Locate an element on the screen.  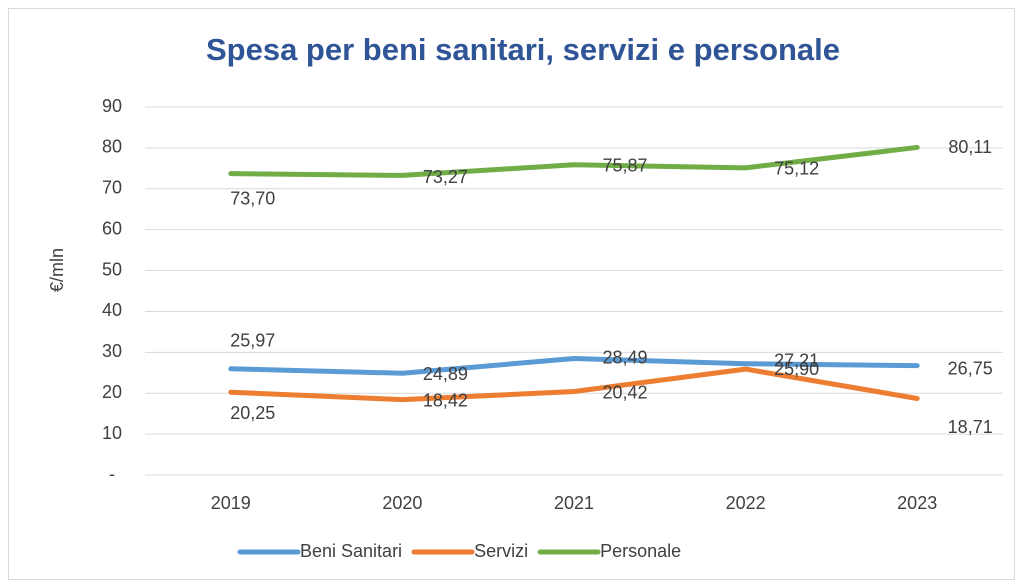
y-tick-label: 50 is located at coordinates (112, 269).